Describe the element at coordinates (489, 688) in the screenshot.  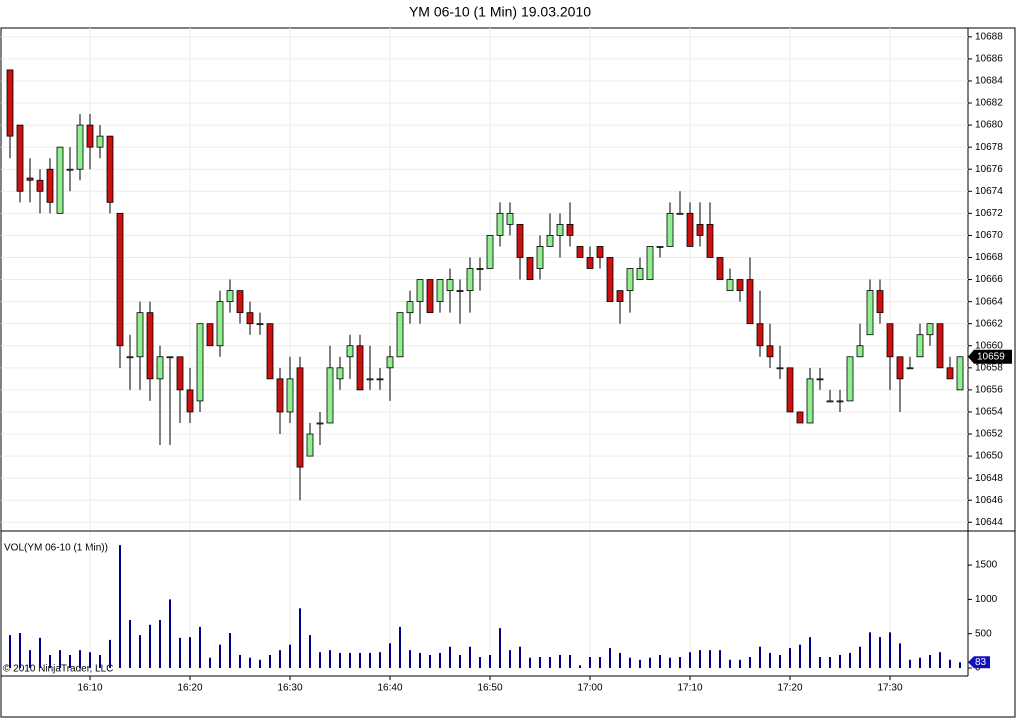
I see `x-tick-label: 16:50` at that location.